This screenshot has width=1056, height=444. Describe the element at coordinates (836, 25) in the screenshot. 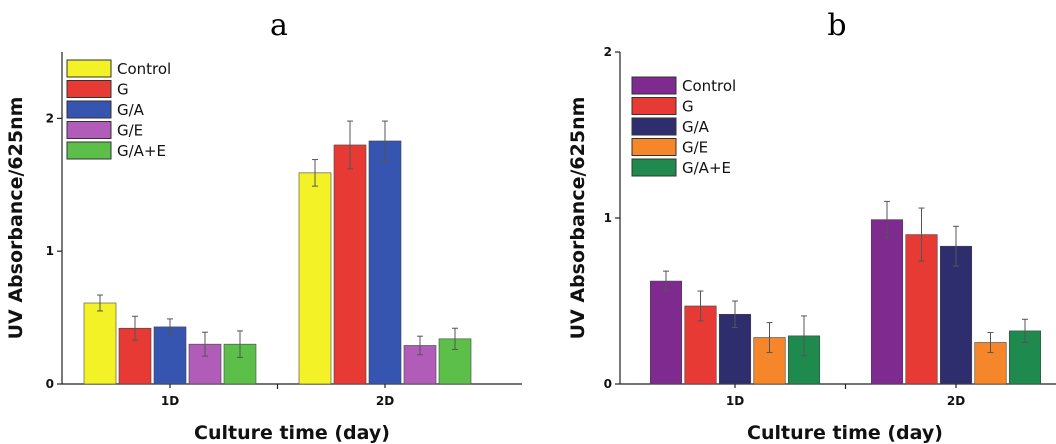

I see `panel-letter: b` at that location.